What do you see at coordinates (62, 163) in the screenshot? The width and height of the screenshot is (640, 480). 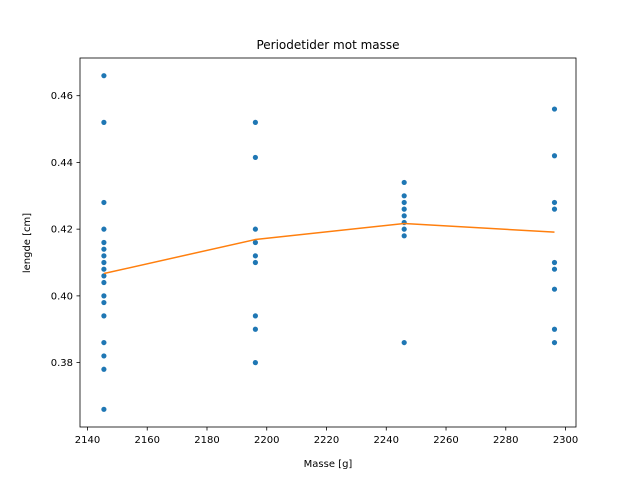 I see `y-tick-label: 0.44` at bounding box center [62, 163].